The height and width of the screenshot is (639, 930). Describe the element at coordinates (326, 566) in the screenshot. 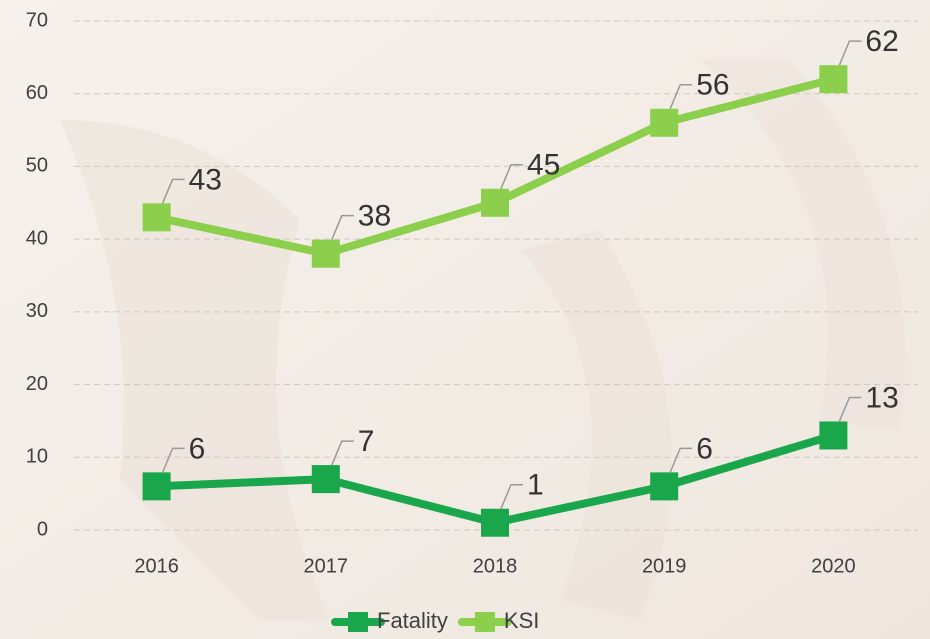

I see `x-tick-label: 2017` at that location.